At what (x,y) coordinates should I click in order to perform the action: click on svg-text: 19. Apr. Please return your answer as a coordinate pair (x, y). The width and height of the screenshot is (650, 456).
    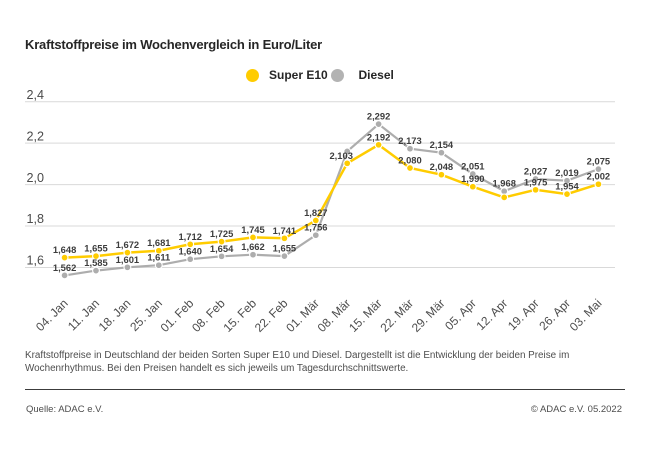
    Looking at the image, I should click on (523, 314).